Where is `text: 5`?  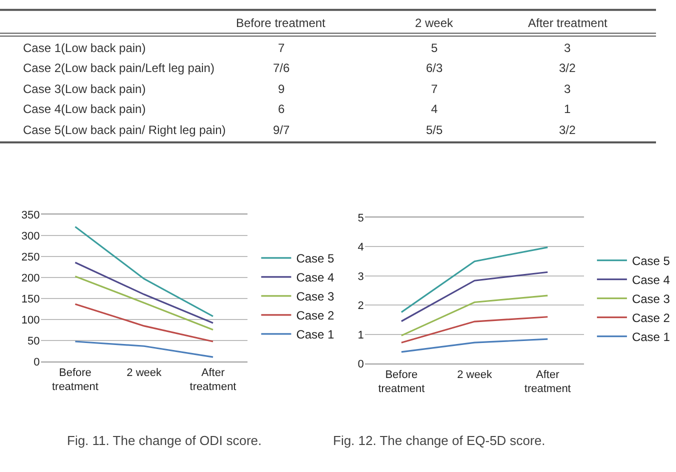
text: 5 is located at coordinates (434, 48).